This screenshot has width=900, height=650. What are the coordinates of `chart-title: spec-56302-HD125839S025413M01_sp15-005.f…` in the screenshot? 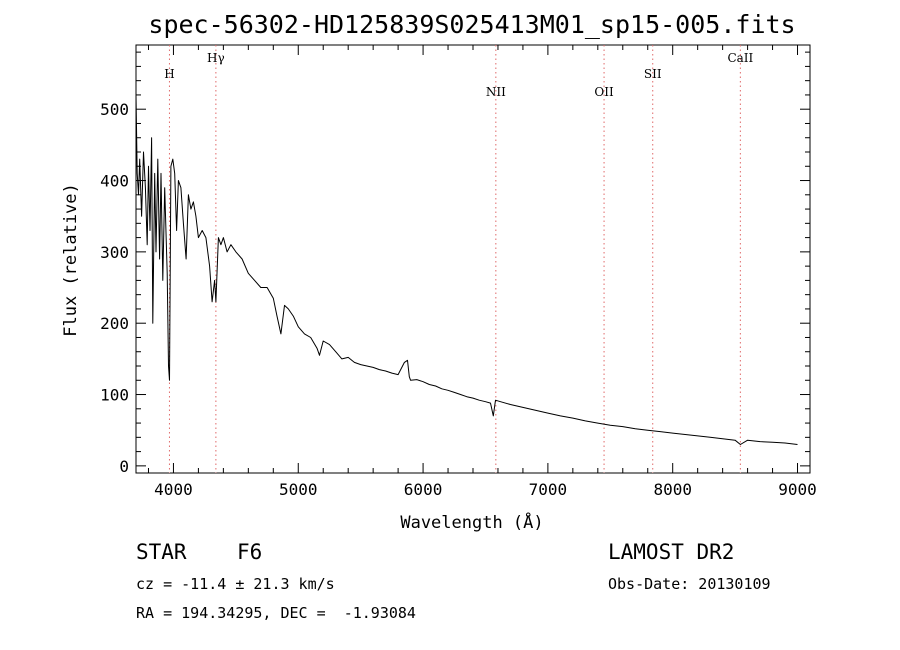 It's located at (471, 24).